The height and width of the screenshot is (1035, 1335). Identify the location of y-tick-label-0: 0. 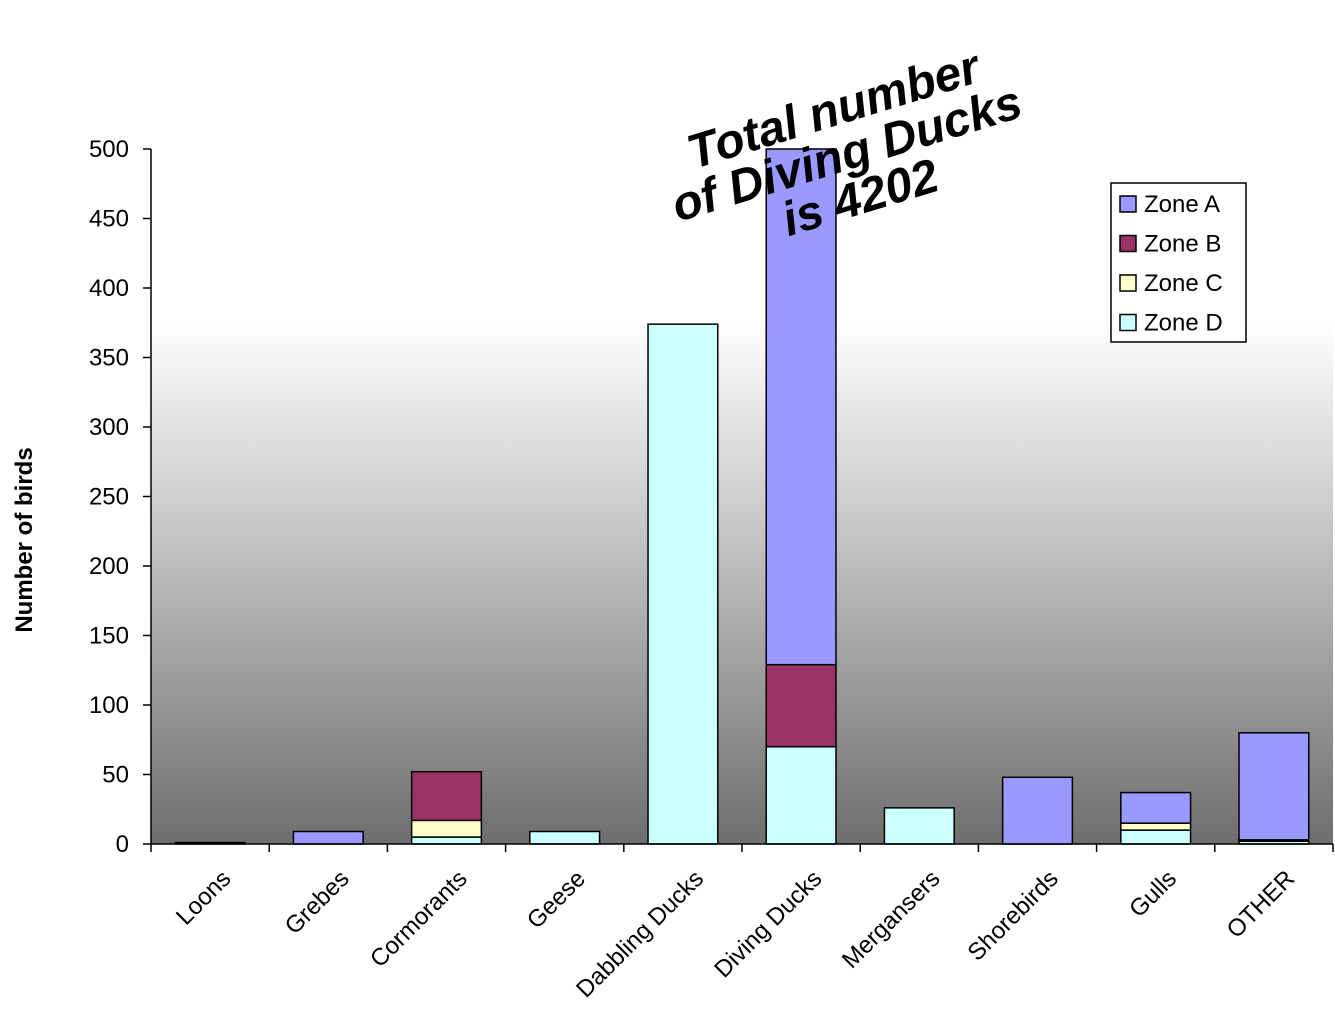
(122, 844).